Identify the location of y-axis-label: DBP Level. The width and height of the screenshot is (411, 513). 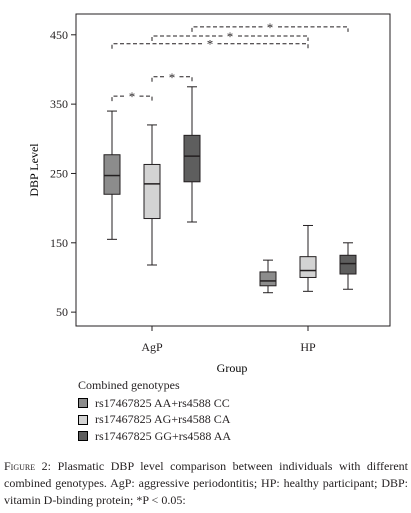
(34, 170).